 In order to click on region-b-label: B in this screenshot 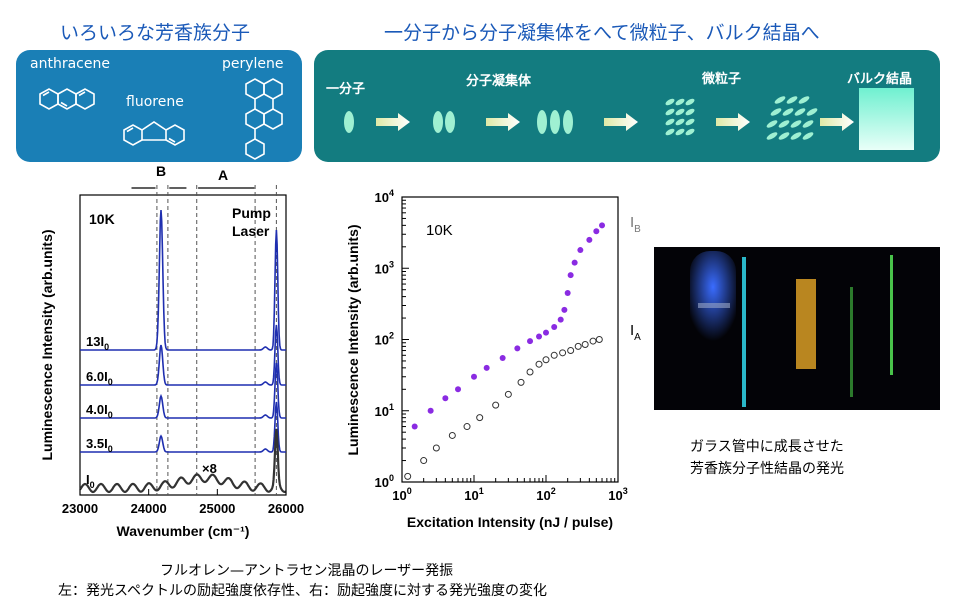, I will do `click(161, 171)`.